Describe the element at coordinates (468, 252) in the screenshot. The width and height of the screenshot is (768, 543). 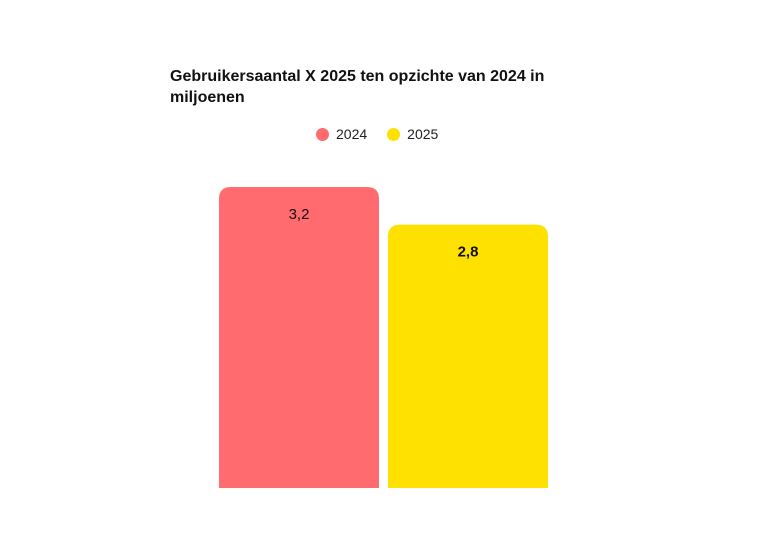
I see `data-label-2025: 2,8` at that location.